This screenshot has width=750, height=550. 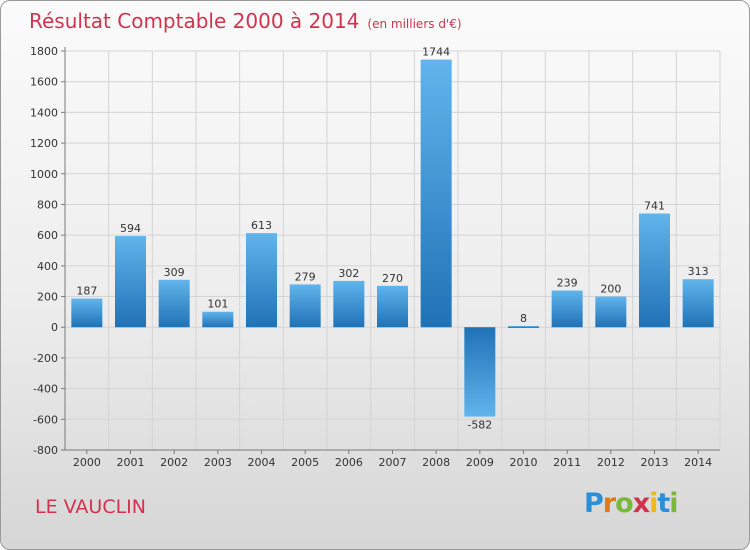 I want to click on bar-2002, so click(x=174, y=303).